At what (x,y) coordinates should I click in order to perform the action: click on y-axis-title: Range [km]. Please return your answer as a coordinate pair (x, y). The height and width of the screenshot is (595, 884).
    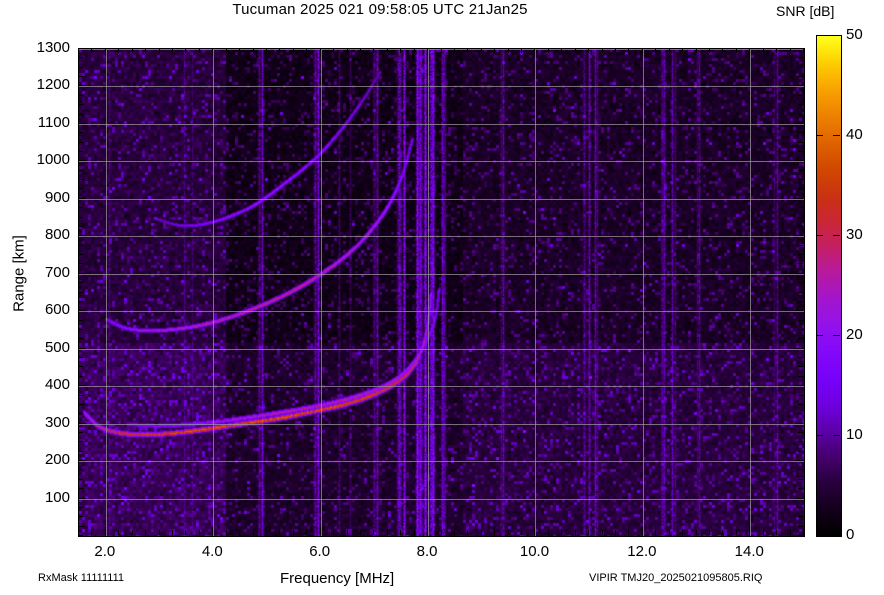
    Looking at the image, I should click on (19, 273).